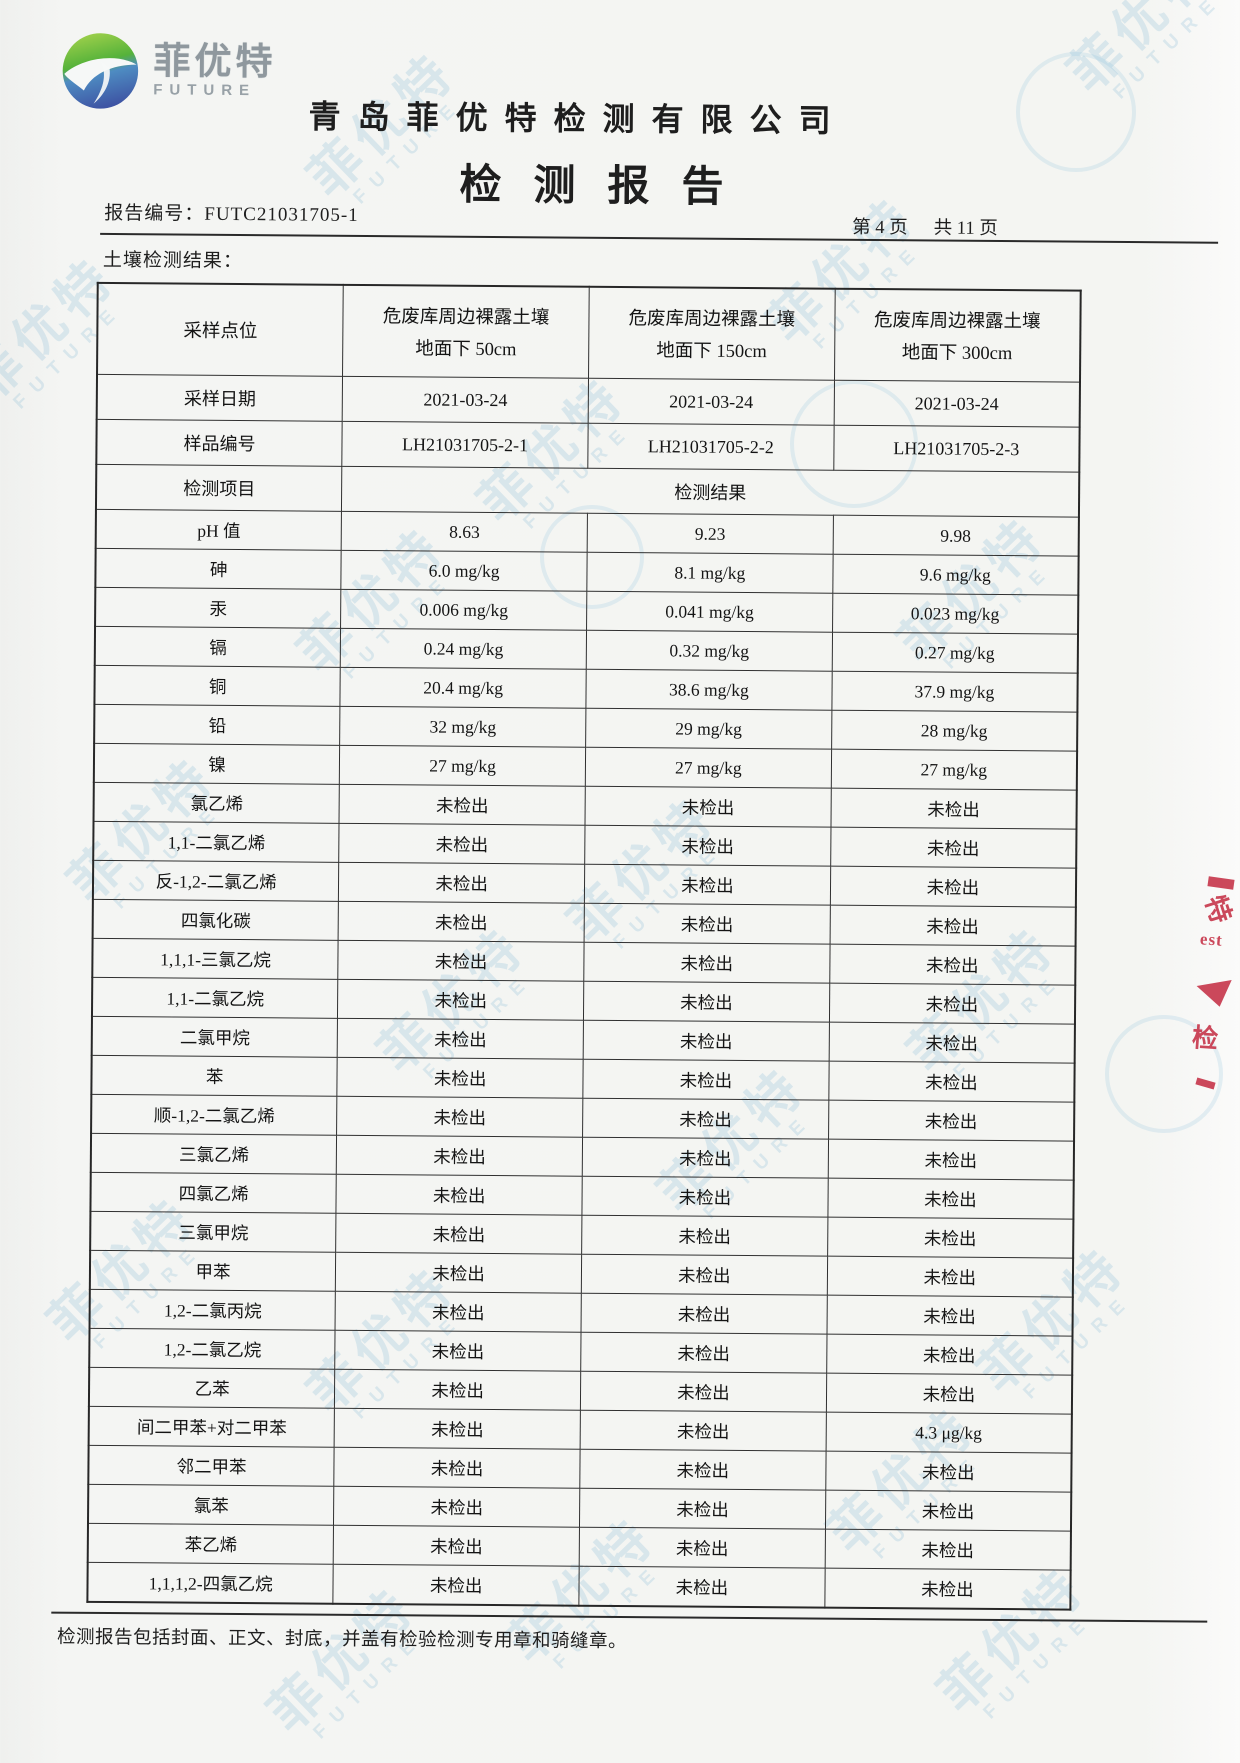 The height and width of the screenshot is (1763, 1240). What do you see at coordinates (954, 692) in the screenshot?
I see `result-value-cell: 37.9 mg/kg` at bounding box center [954, 692].